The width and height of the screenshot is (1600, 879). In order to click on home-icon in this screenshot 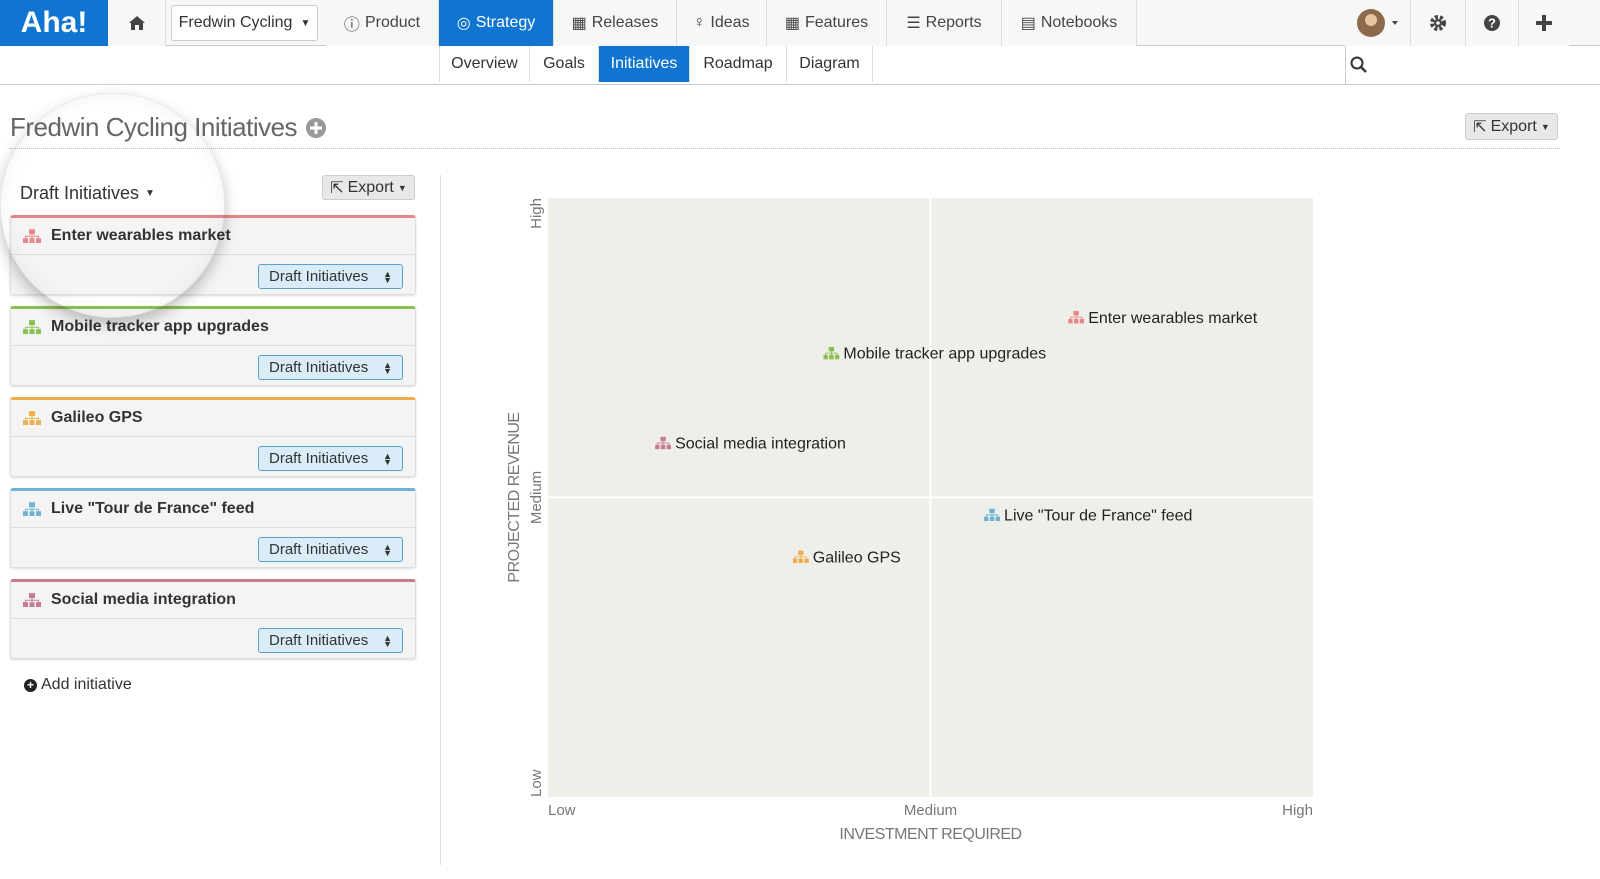, I will do `click(136, 23)`.